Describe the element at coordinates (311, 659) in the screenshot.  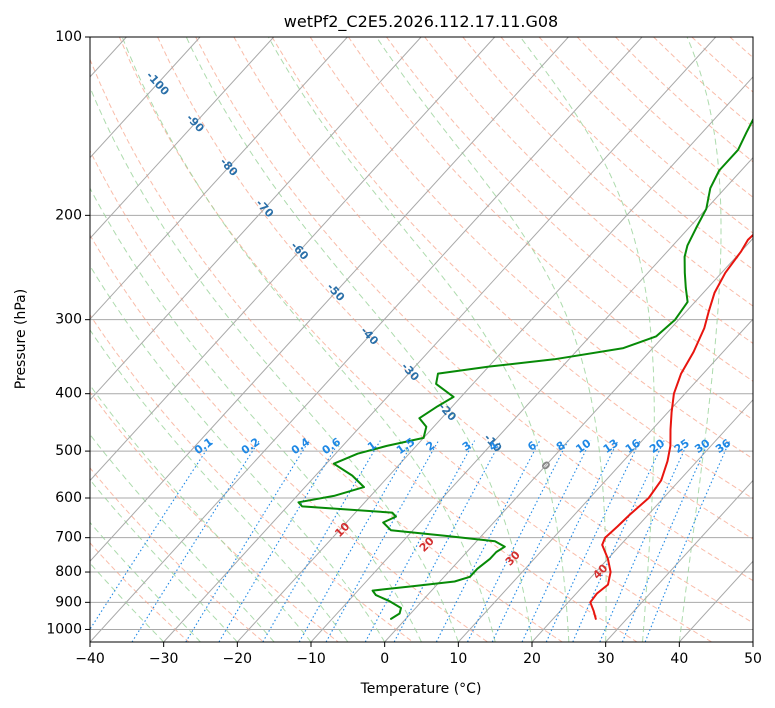
I see `x-tick-label: −10` at that location.